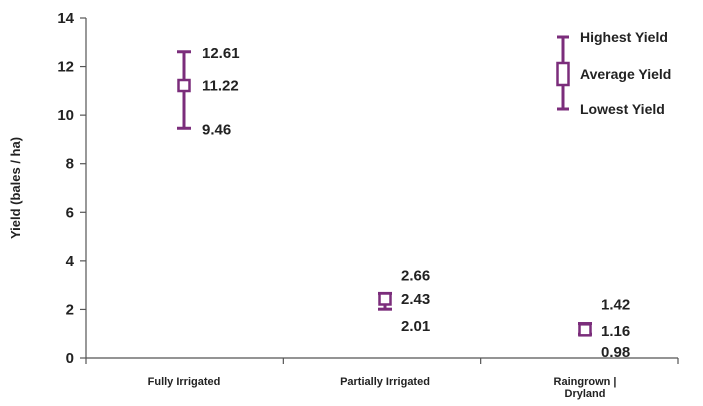 This screenshot has height=406, width=703. What do you see at coordinates (70, 261) in the screenshot?
I see `y-tick-label: 4` at bounding box center [70, 261].